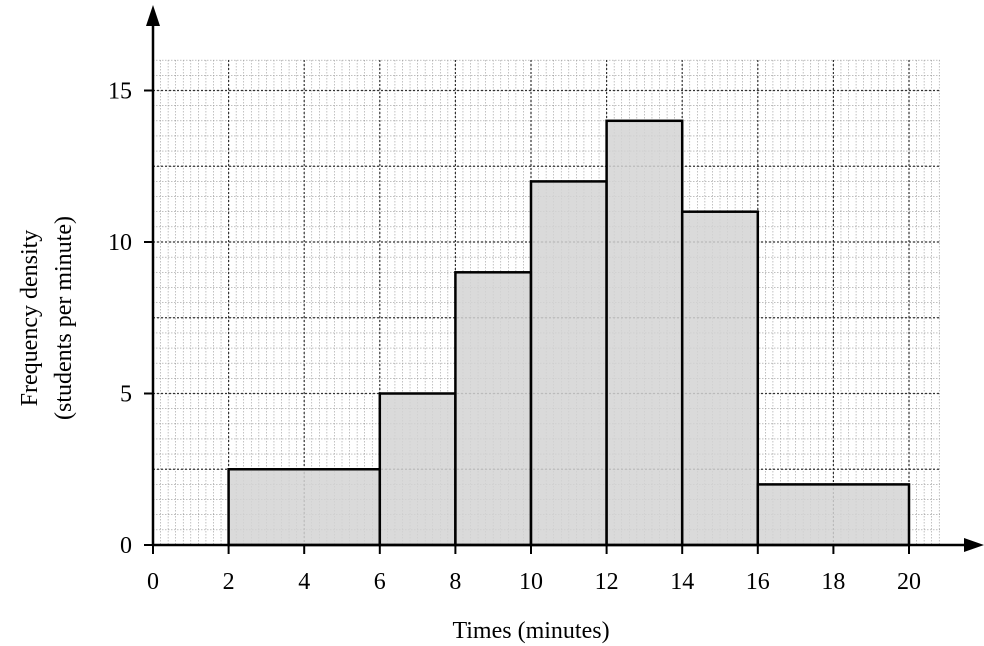 This screenshot has height=646, width=984. What do you see at coordinates (455, 582) in the screenshot?
I see `x-tick-label: 8` at bounding box center [455, 582].